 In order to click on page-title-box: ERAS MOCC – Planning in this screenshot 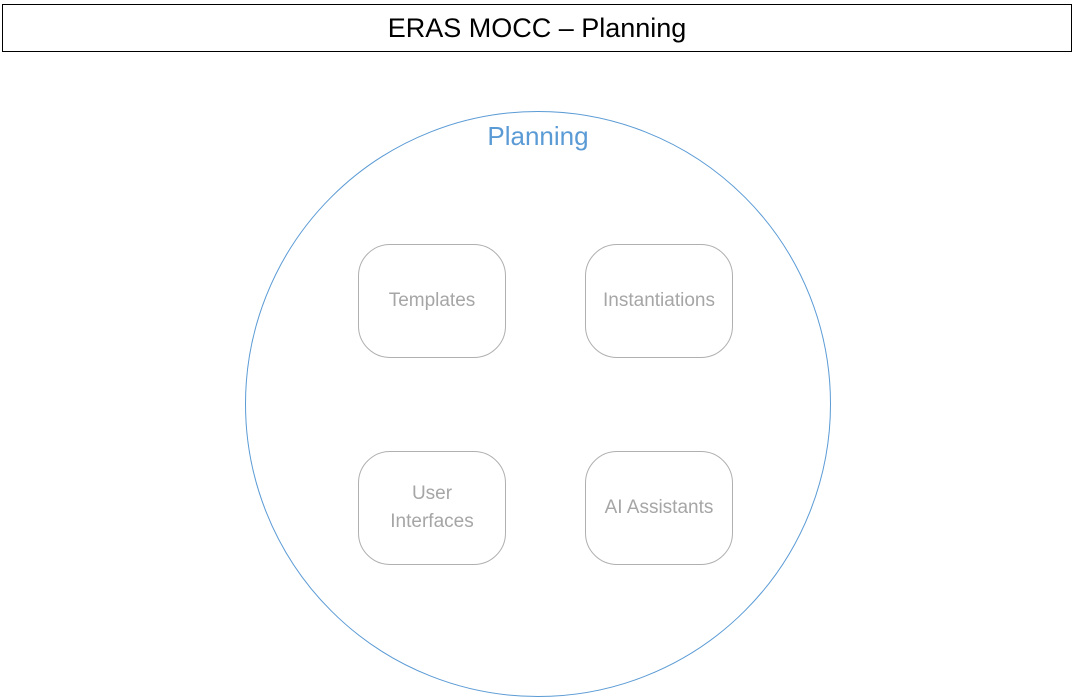, I will do `click(537, 28)`.